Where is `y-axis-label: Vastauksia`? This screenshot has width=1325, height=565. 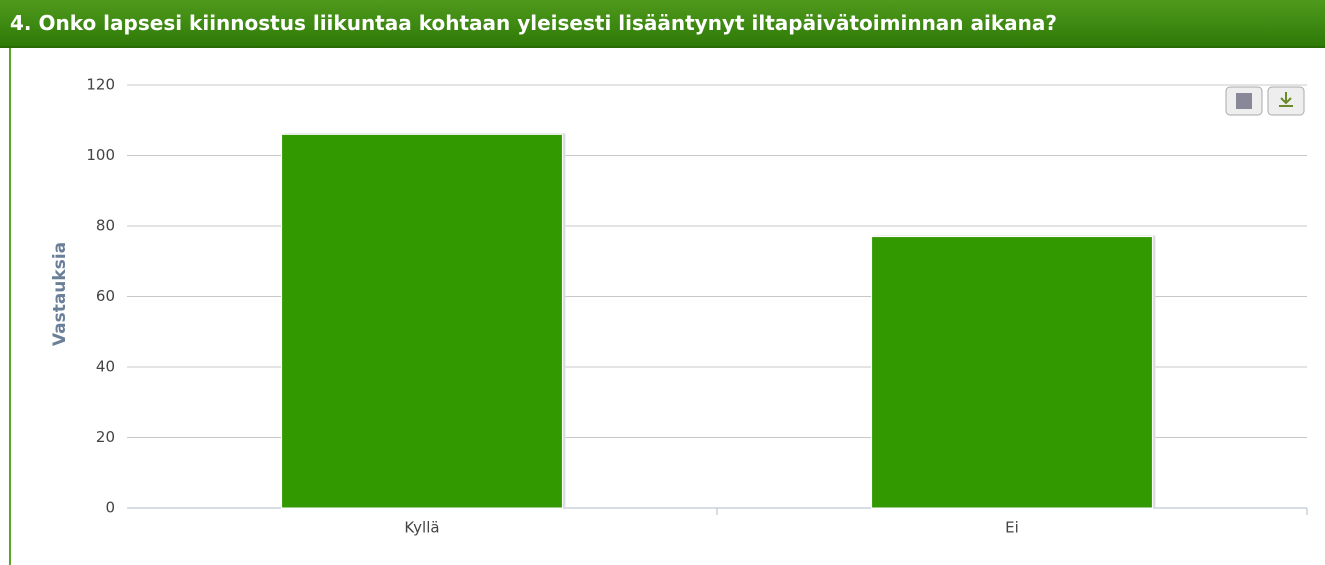
y-axis-label: Vastauksia is located at coordinates (60, 294).